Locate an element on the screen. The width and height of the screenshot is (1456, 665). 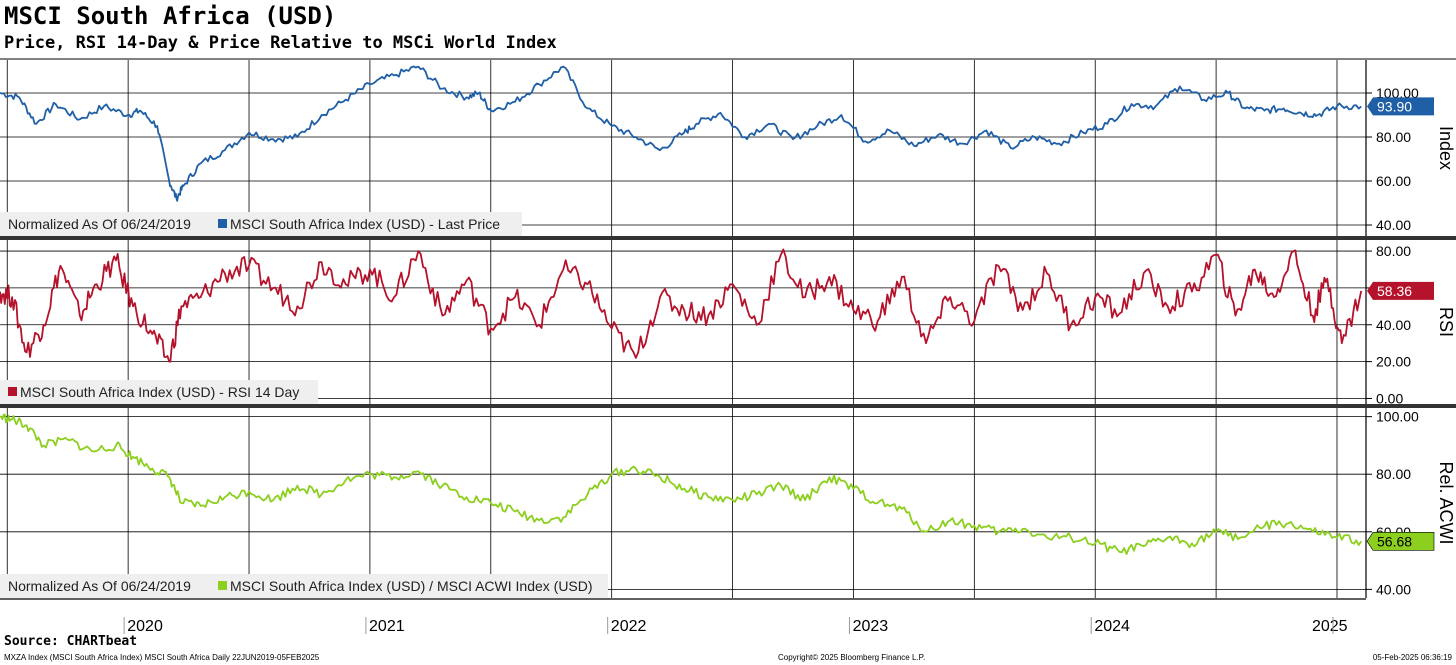
chart-title: MSCI South Africa (USD) is located at coordinates (170, 16).